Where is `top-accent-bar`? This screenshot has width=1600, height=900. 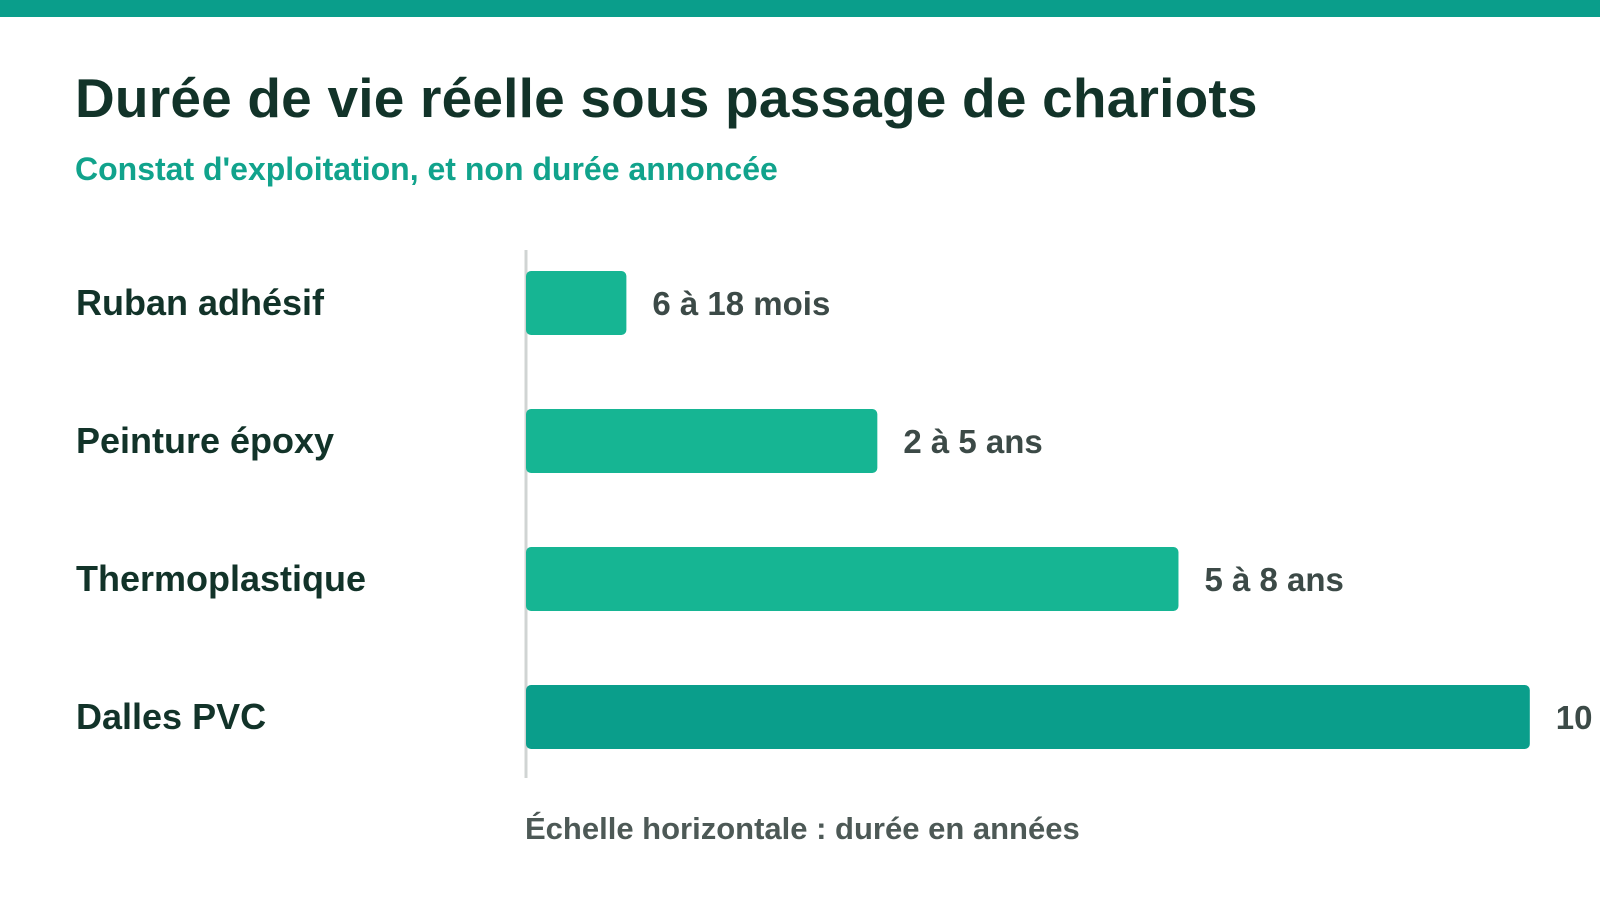 top-accent-bar is located at coordinates (800, 8).